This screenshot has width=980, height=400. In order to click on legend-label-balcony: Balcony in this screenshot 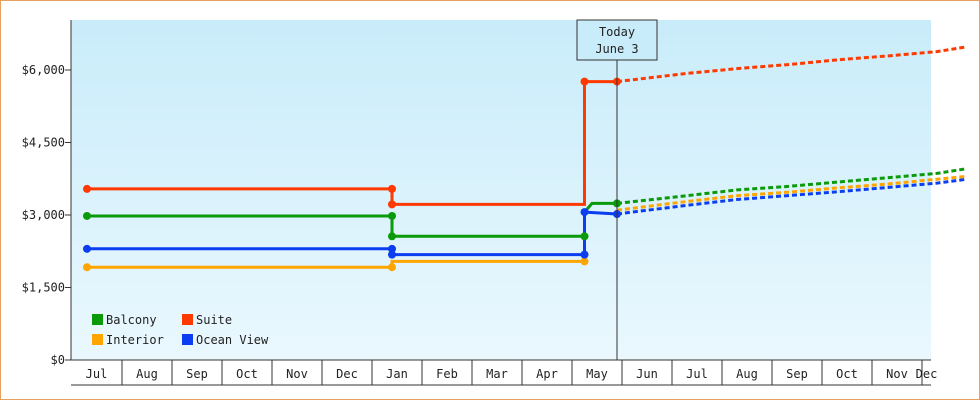, I will do `click(131, 320)`.